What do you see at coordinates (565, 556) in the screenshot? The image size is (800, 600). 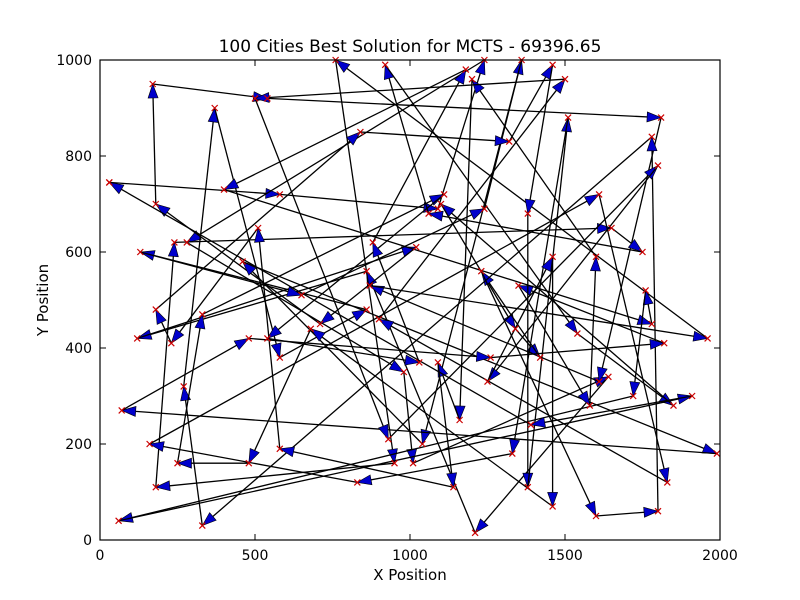 I see `x-tick-label: 1500` at bounding box center [565, 556].